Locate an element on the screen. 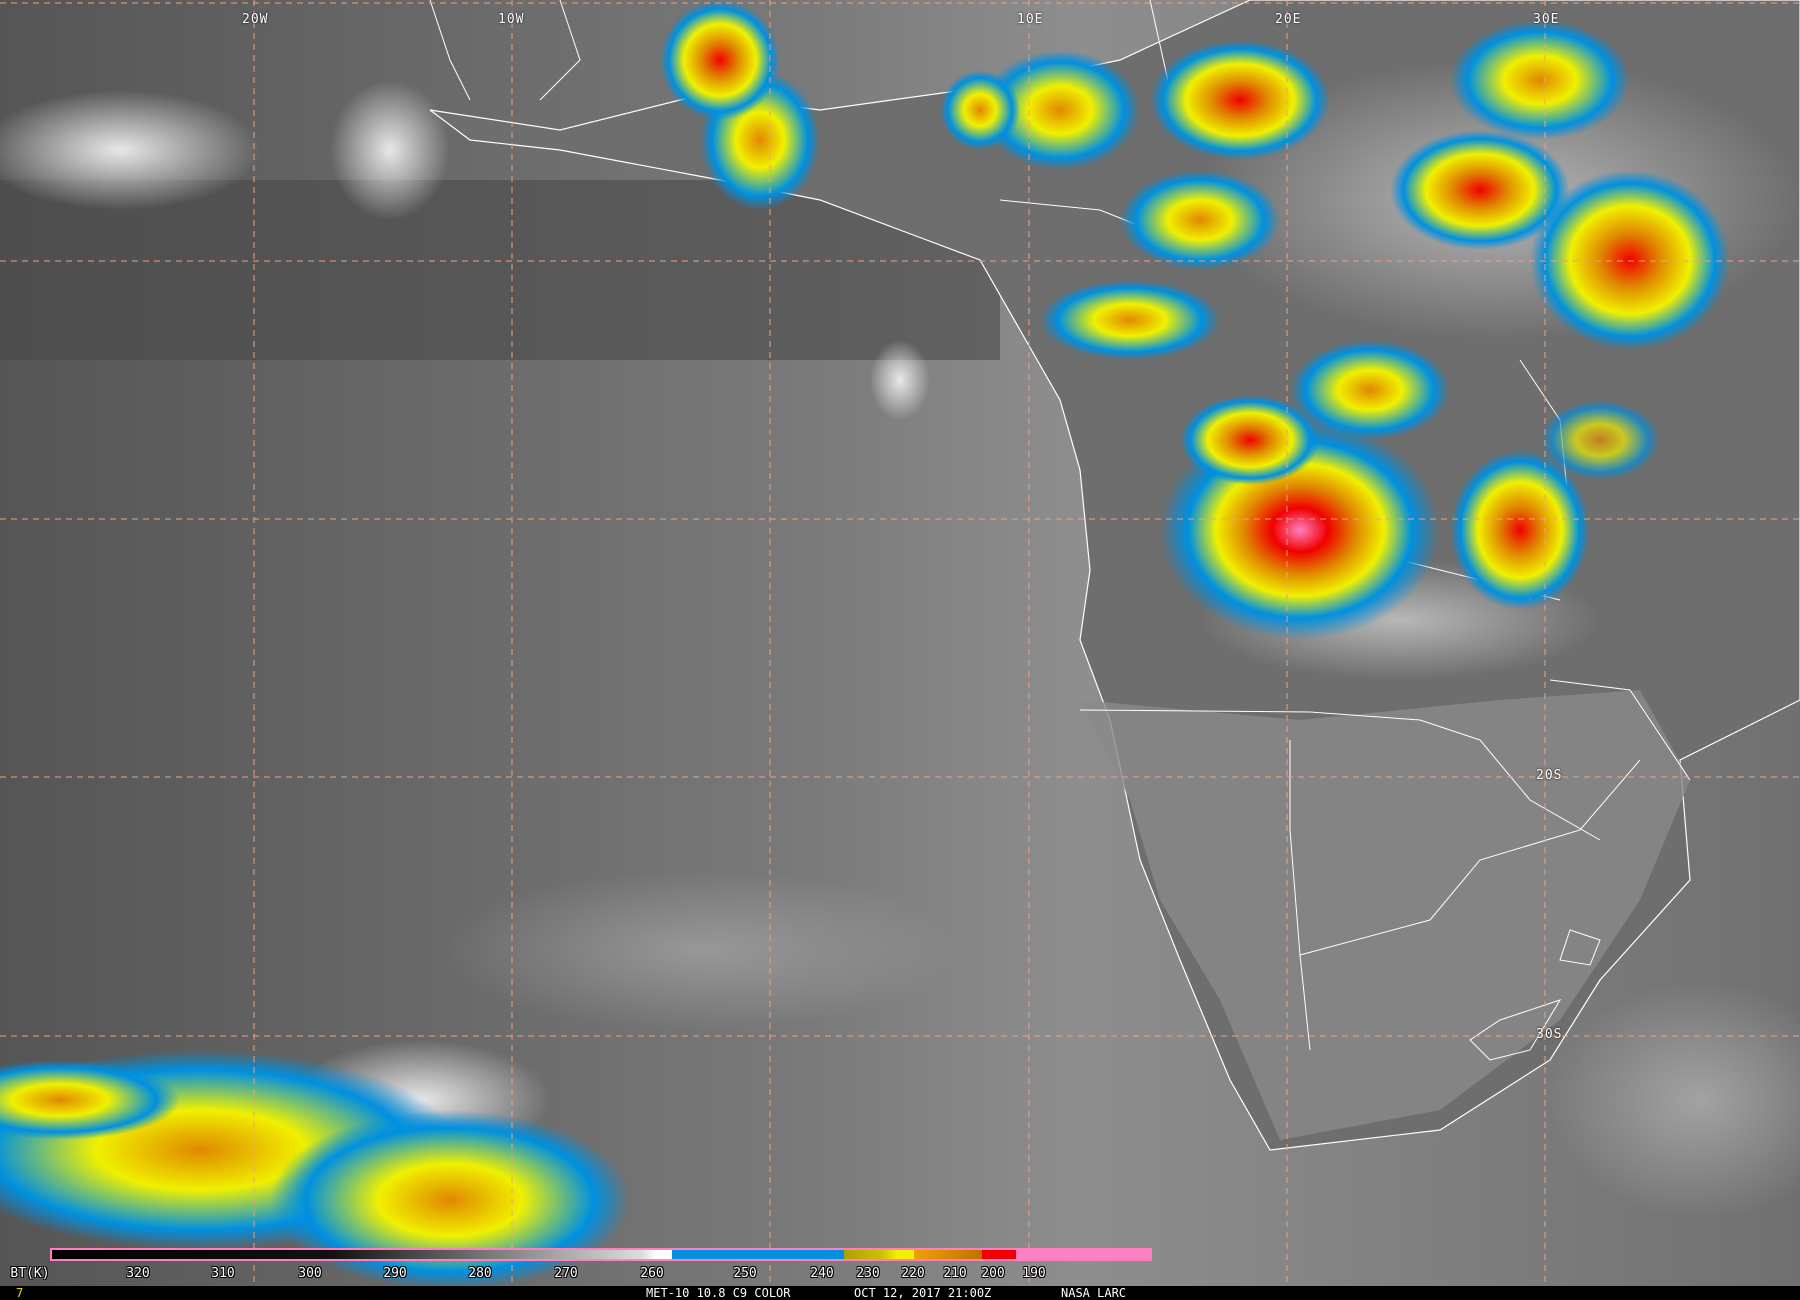 This screenshot has width=1800, height=1300. lat-label-30s: 30S is located at coordinates (1549, 1034).